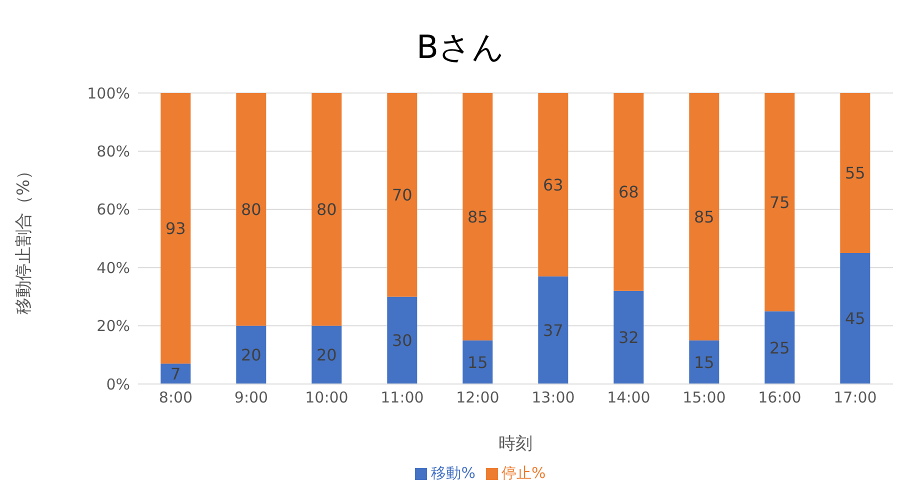 Image resolution: width=921 pixels, height=501 pixels. I want to click on y-tick-label: 20%, so click(113, 326).